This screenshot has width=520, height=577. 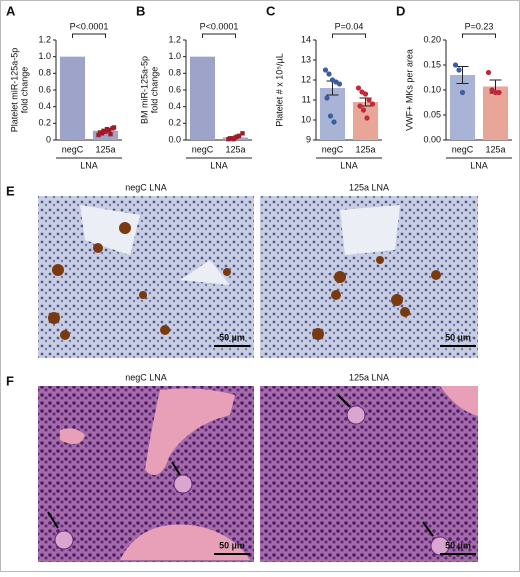 I want to click on y-tick-label: 10, so click(x=306, y=119).